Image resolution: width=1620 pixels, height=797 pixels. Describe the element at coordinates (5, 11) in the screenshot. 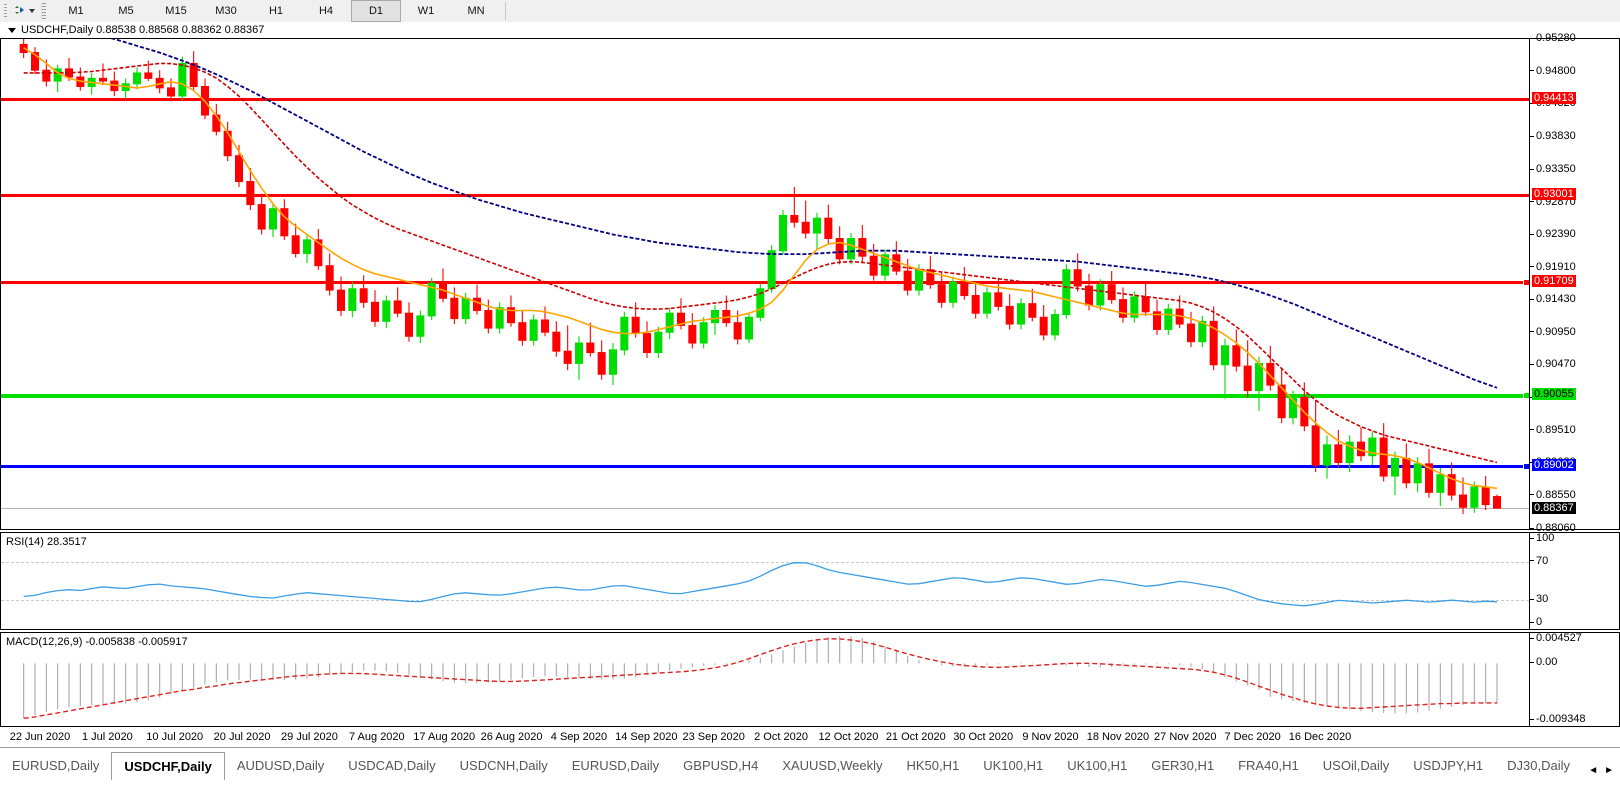

I see `toolbar-drag-handle` at that location.